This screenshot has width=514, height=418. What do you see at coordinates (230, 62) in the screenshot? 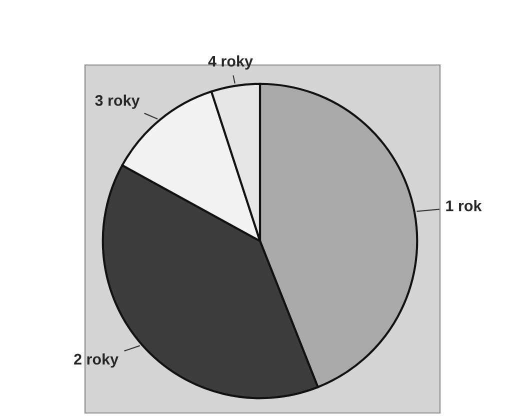
I see `slice-label: 4 roky` at bounding box center [230, 62].